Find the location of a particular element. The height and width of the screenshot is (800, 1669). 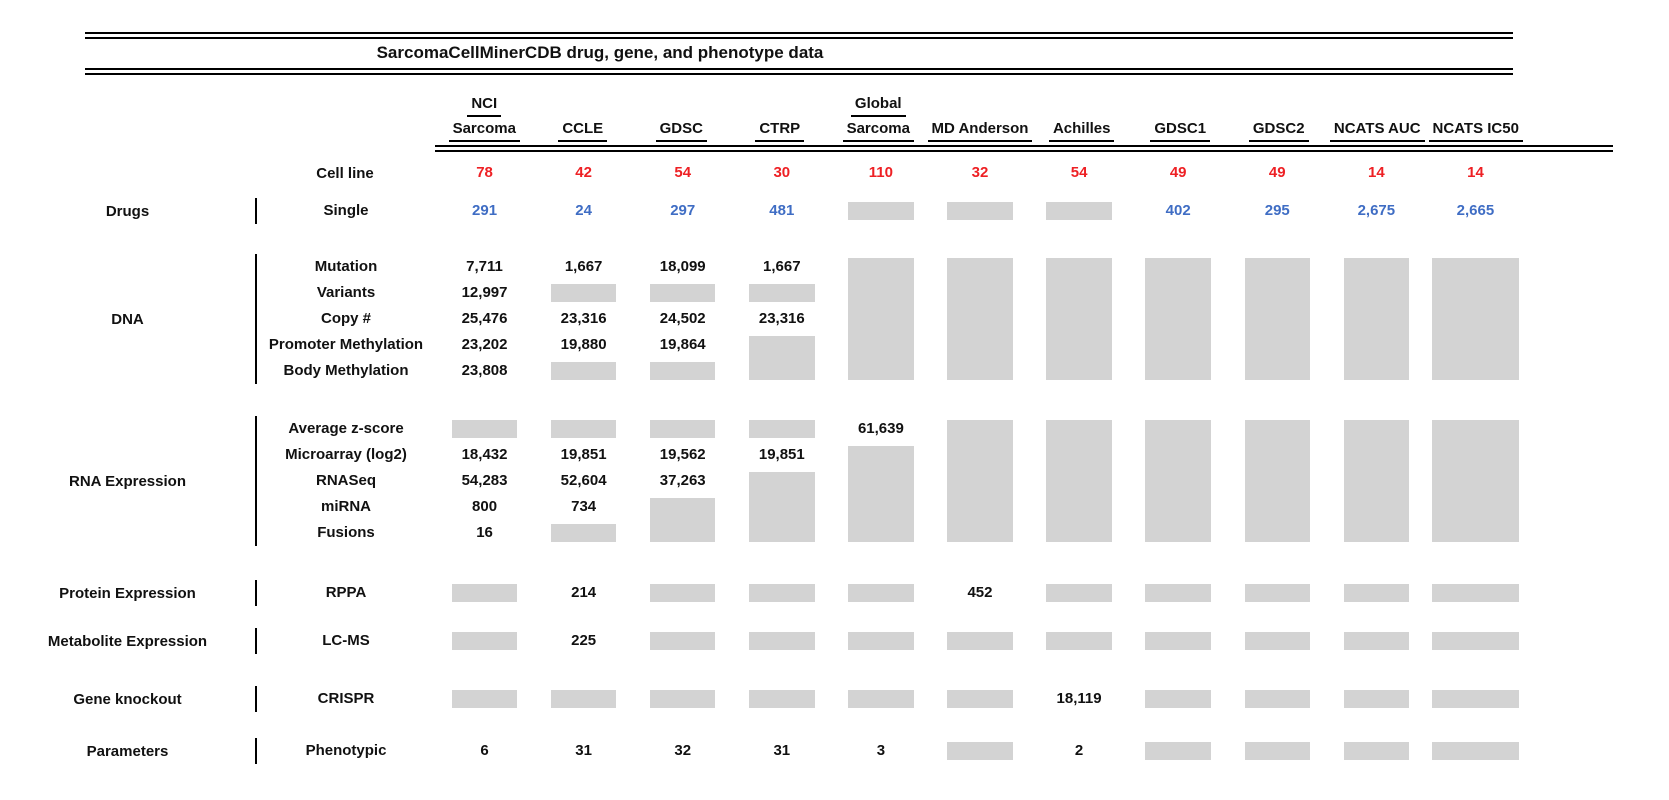

data-column: 2 is located at coordinates (1079, 751).